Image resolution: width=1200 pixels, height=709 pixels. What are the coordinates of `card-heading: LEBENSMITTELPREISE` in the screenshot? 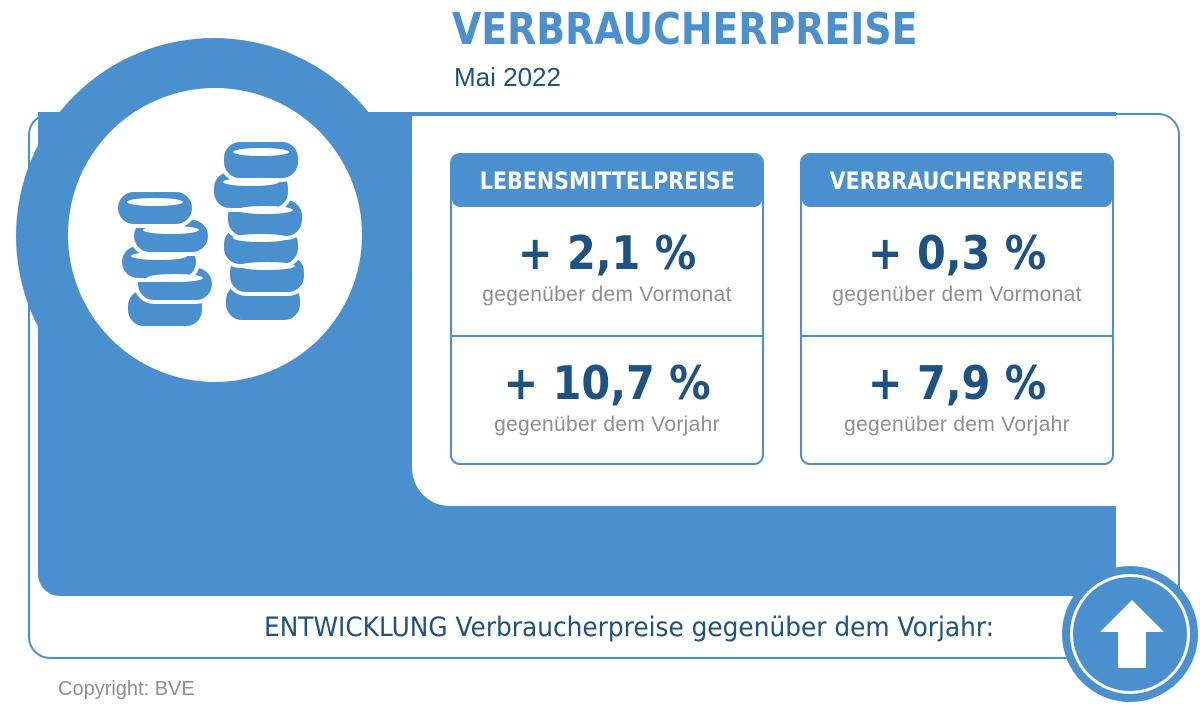 It's located at (607, 181).